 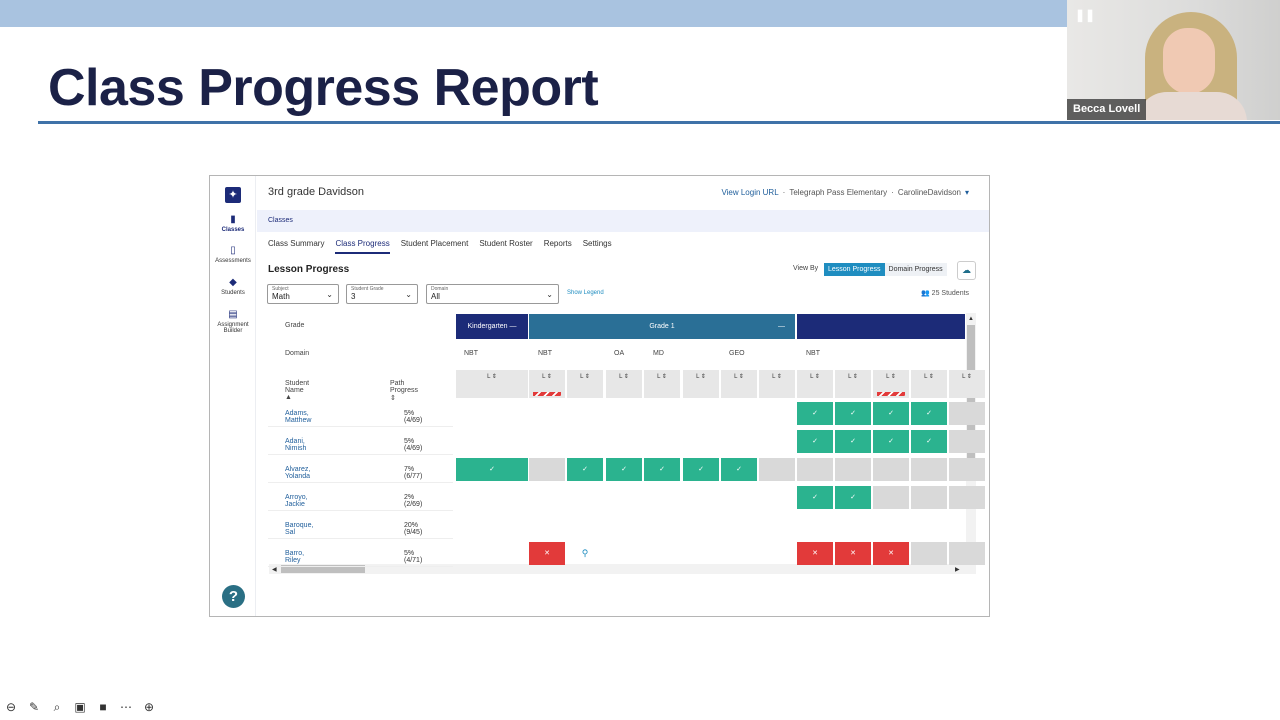 I want to click on pen-icon: ✎, so click(x=34, y=707).